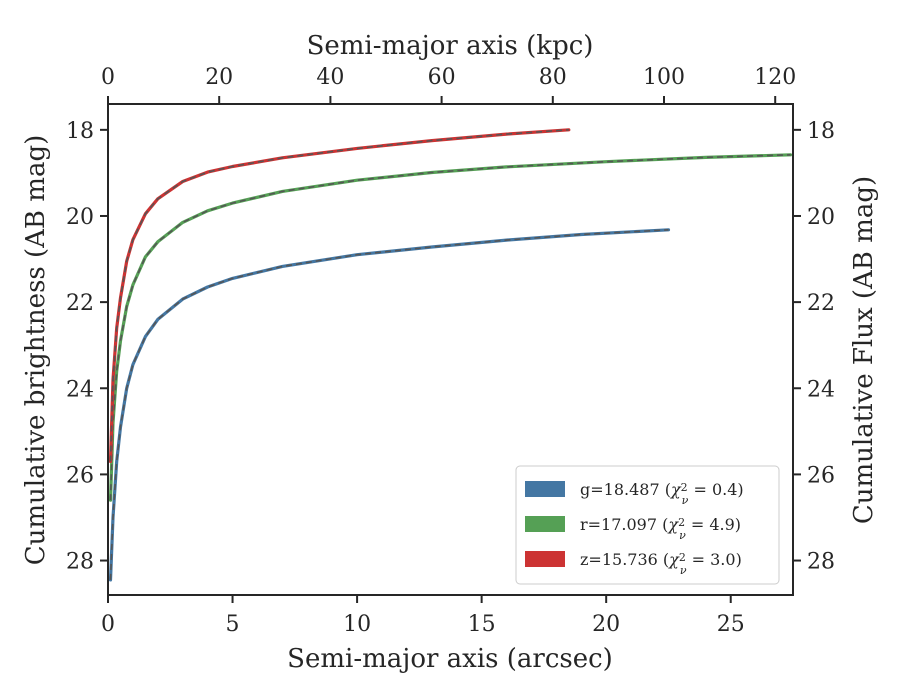 Image resolution: width=900 pixels, height=700 pixels. What do you see at coordinates (423, 616) in the screenshot?
I see `x-axis-bottom: 0 5 10 15 20 25` at bounding box center [423, 616].